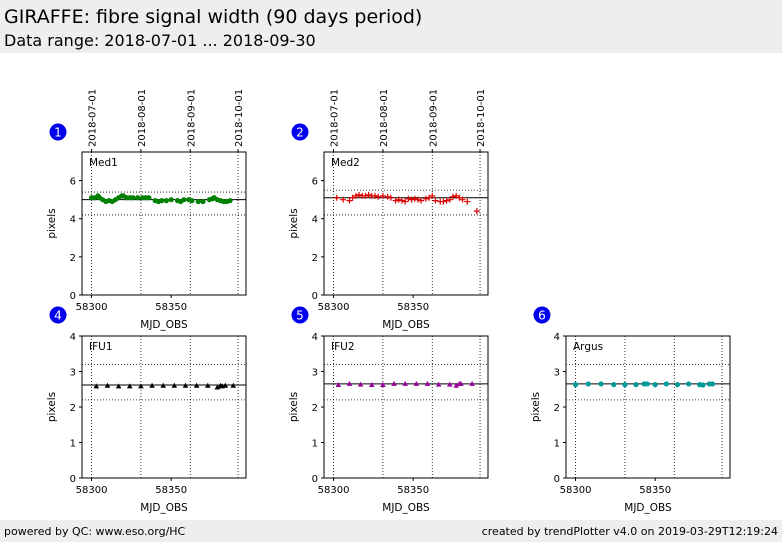 The image size is (782, 542). Describe the element at coordinates (384, 118) in the screenshot. I see `date-tick-label: 2018-08-01` at that location.